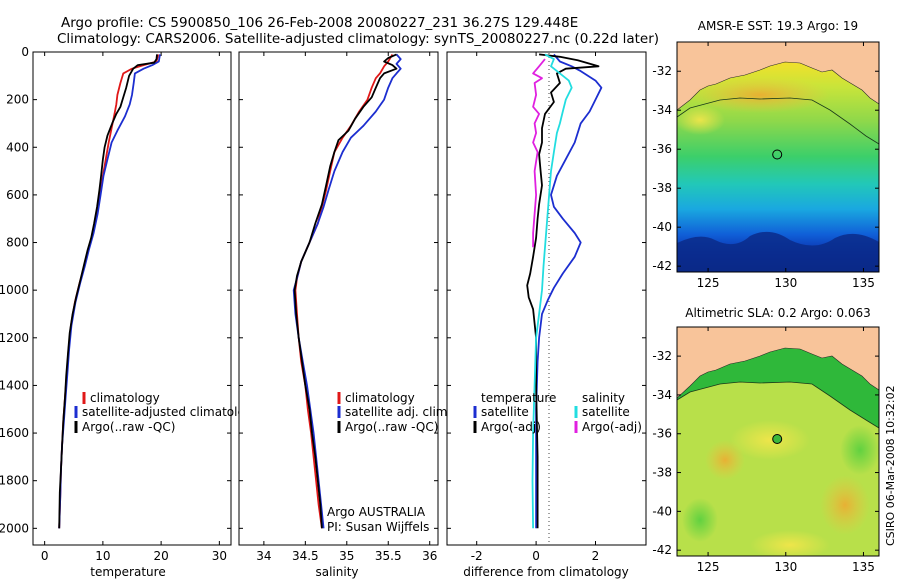 Image resolution: width=900 pixels, height=580 pixels. Describe the element at coordinates (14, 433) in the screenshot. I see `y-tick-label: 1600` at that location.